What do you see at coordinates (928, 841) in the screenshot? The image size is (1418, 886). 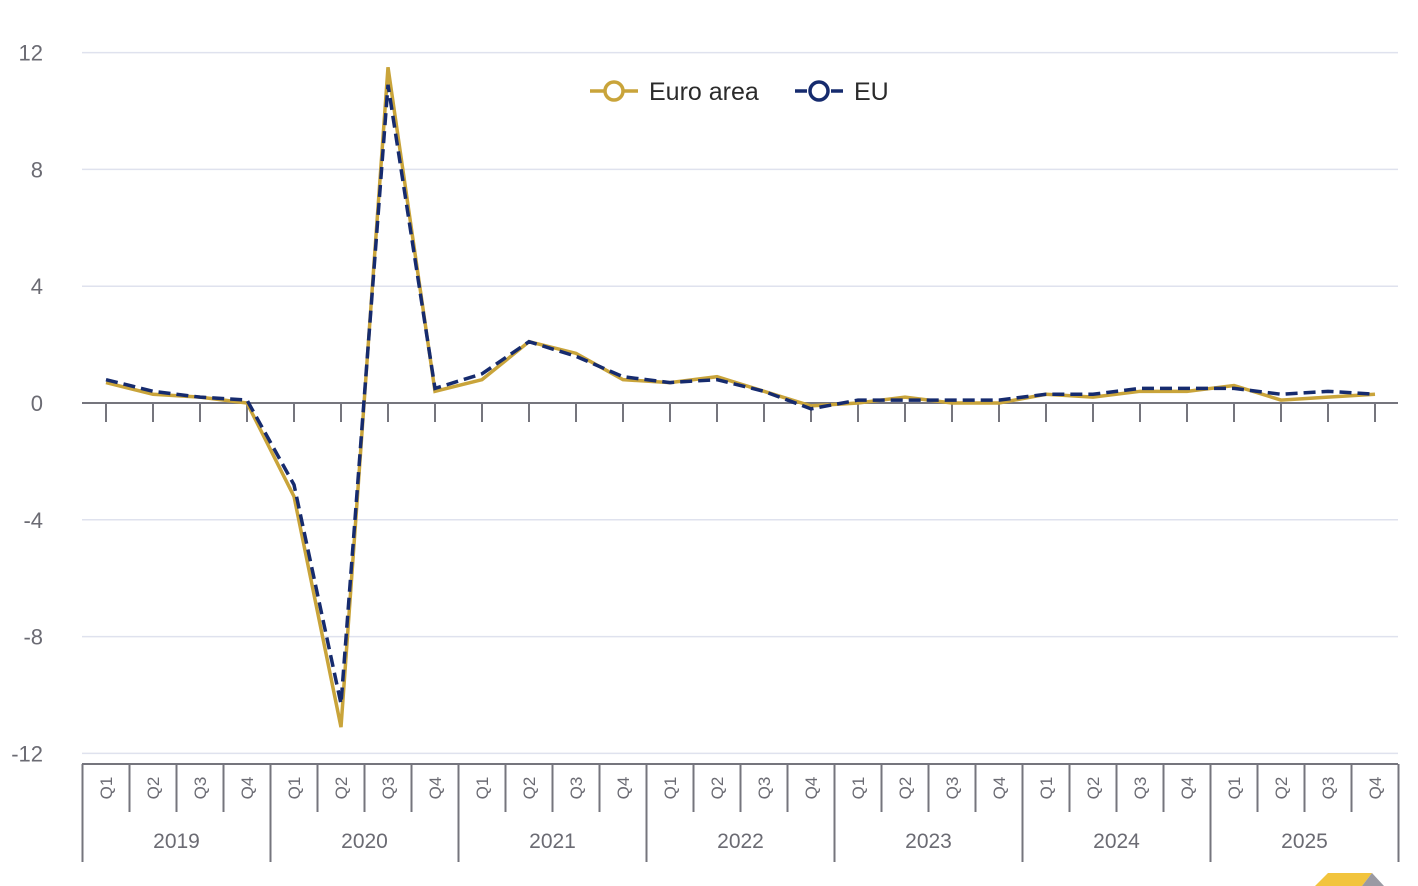 I see `year-label: 2023` at bounding box center [928, 841].